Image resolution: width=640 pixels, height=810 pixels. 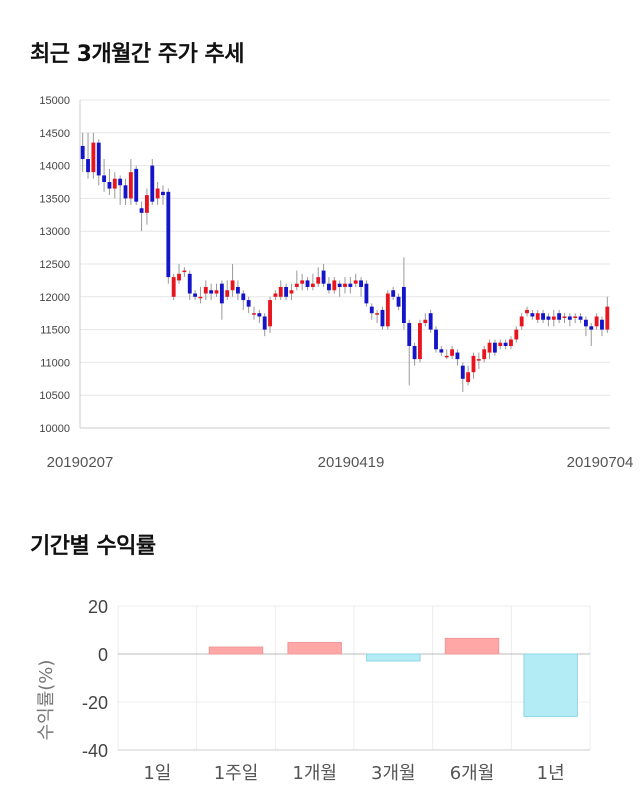 What do you see at coordinates (46, 700) in the screenshot?
I see `return-ylabel: 수익률(%)` at bounding box center [46, 700].